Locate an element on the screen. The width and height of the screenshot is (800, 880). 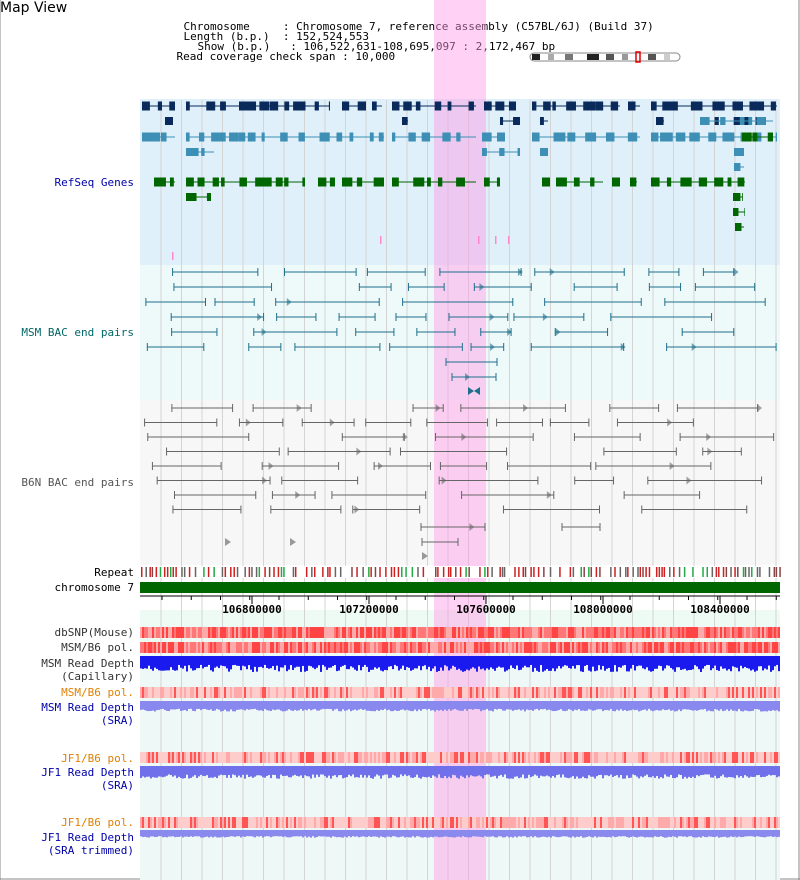
msm-bac-track is located at coordinates (461, 331).